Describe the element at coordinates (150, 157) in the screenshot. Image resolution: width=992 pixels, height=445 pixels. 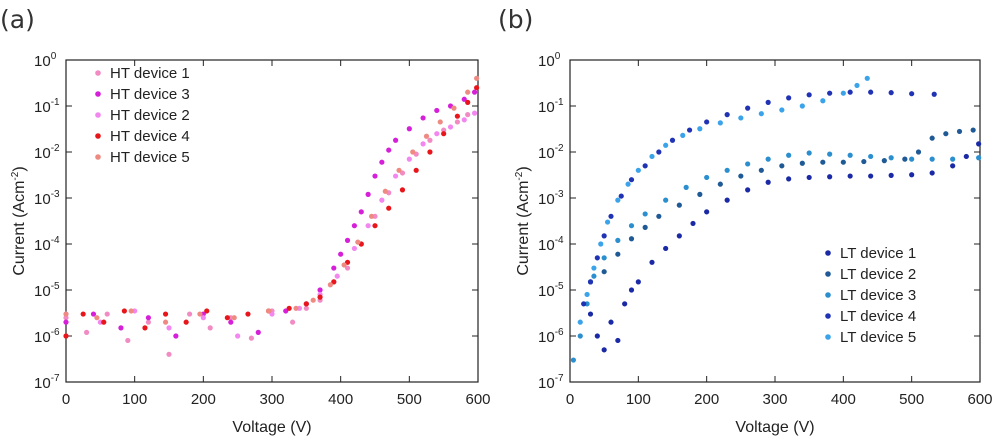
I see `legend-label: HT device 5` at that location.